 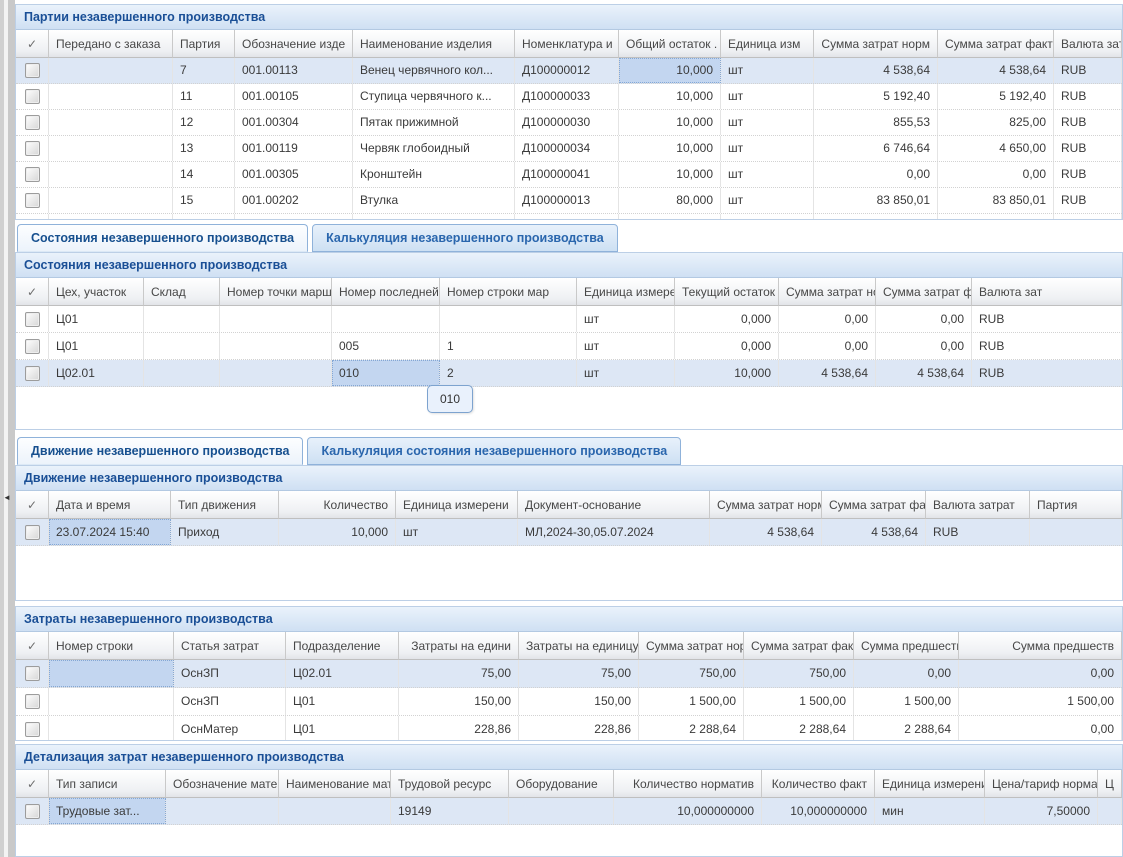 I want to click on table-cell: 13, so click(x=204, y=148).